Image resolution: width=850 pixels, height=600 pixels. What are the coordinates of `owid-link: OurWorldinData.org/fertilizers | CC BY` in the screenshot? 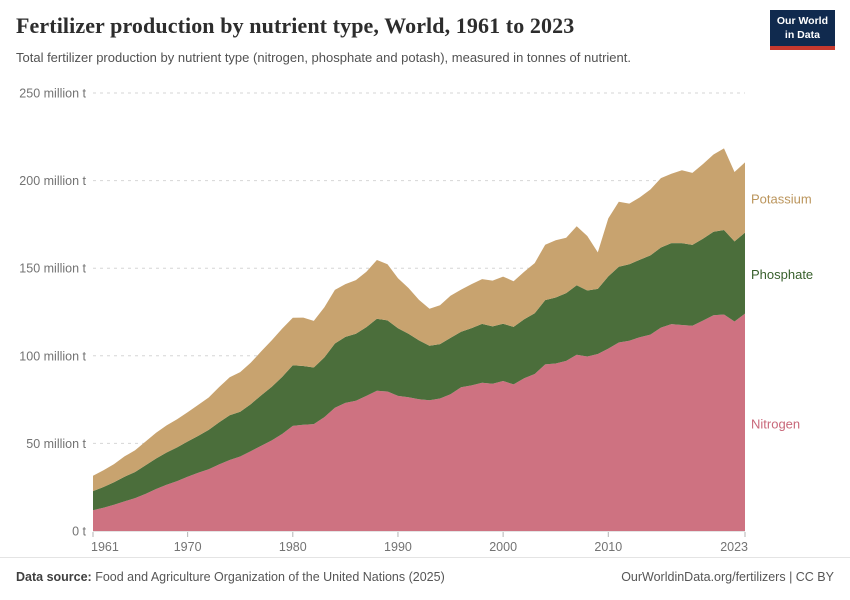 It's located at (727, 577).